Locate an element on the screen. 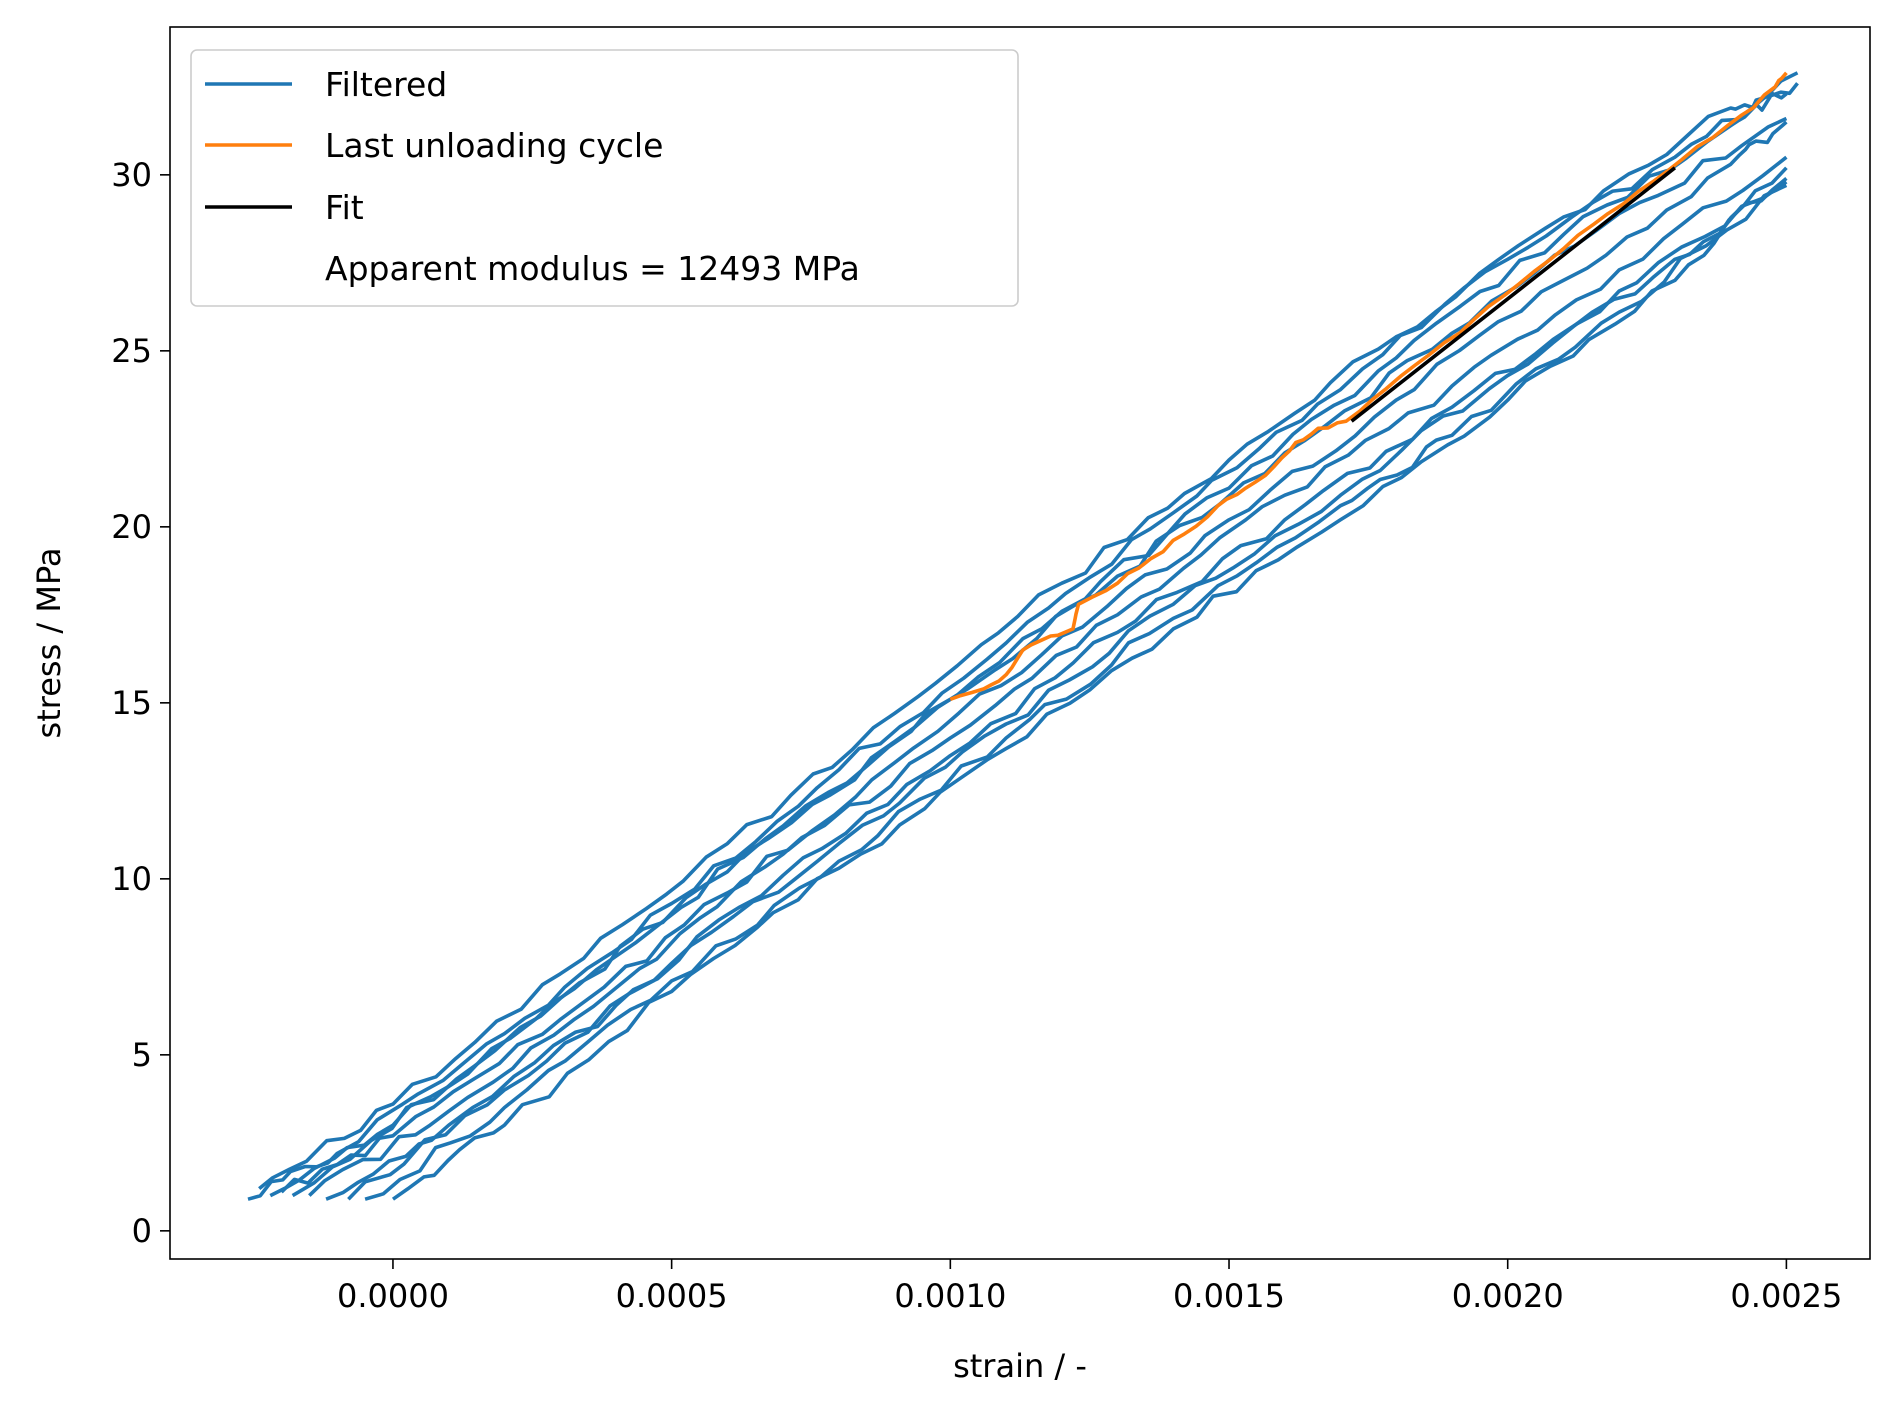 This screenshot has width=1890, height=1409. y-tick-label: 25 is located at coordinates (131, 351).